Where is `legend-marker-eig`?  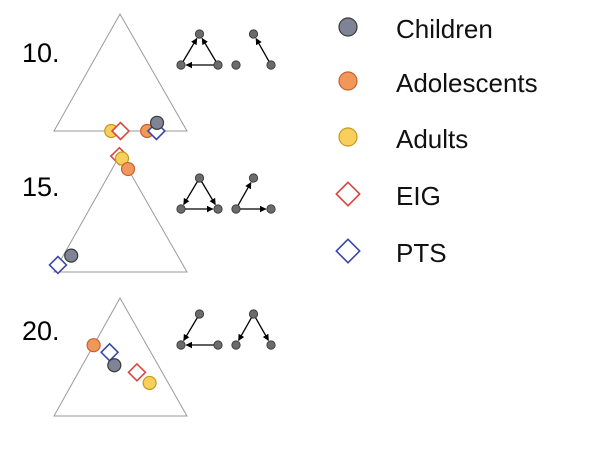
legend-marker-eig is located at coordinates (348, 194).